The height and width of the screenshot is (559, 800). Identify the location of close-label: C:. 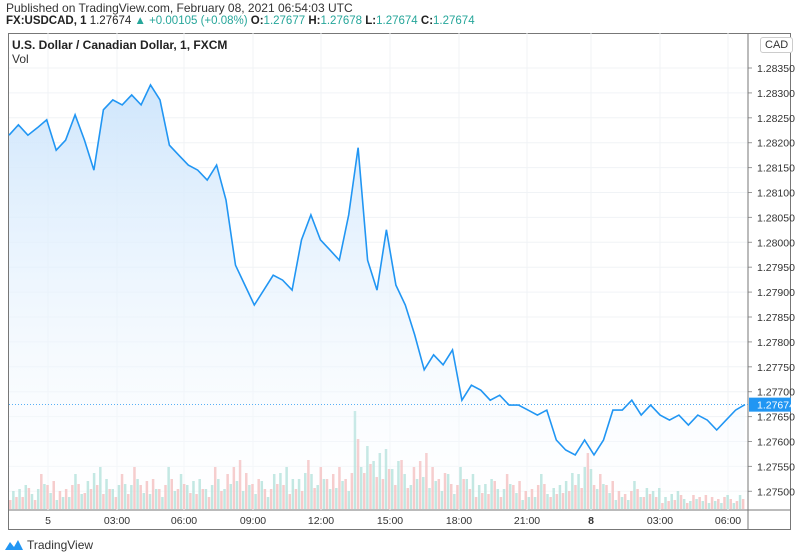
(427, 21).